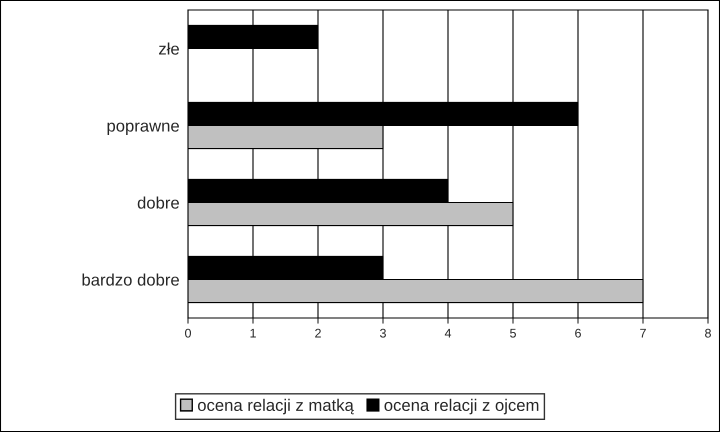 The image size is (720, 432). What do you see at coordinates (169, 48) in the screenshot?
I see `y-tick-label: złe` at bounding box center [169, 48].